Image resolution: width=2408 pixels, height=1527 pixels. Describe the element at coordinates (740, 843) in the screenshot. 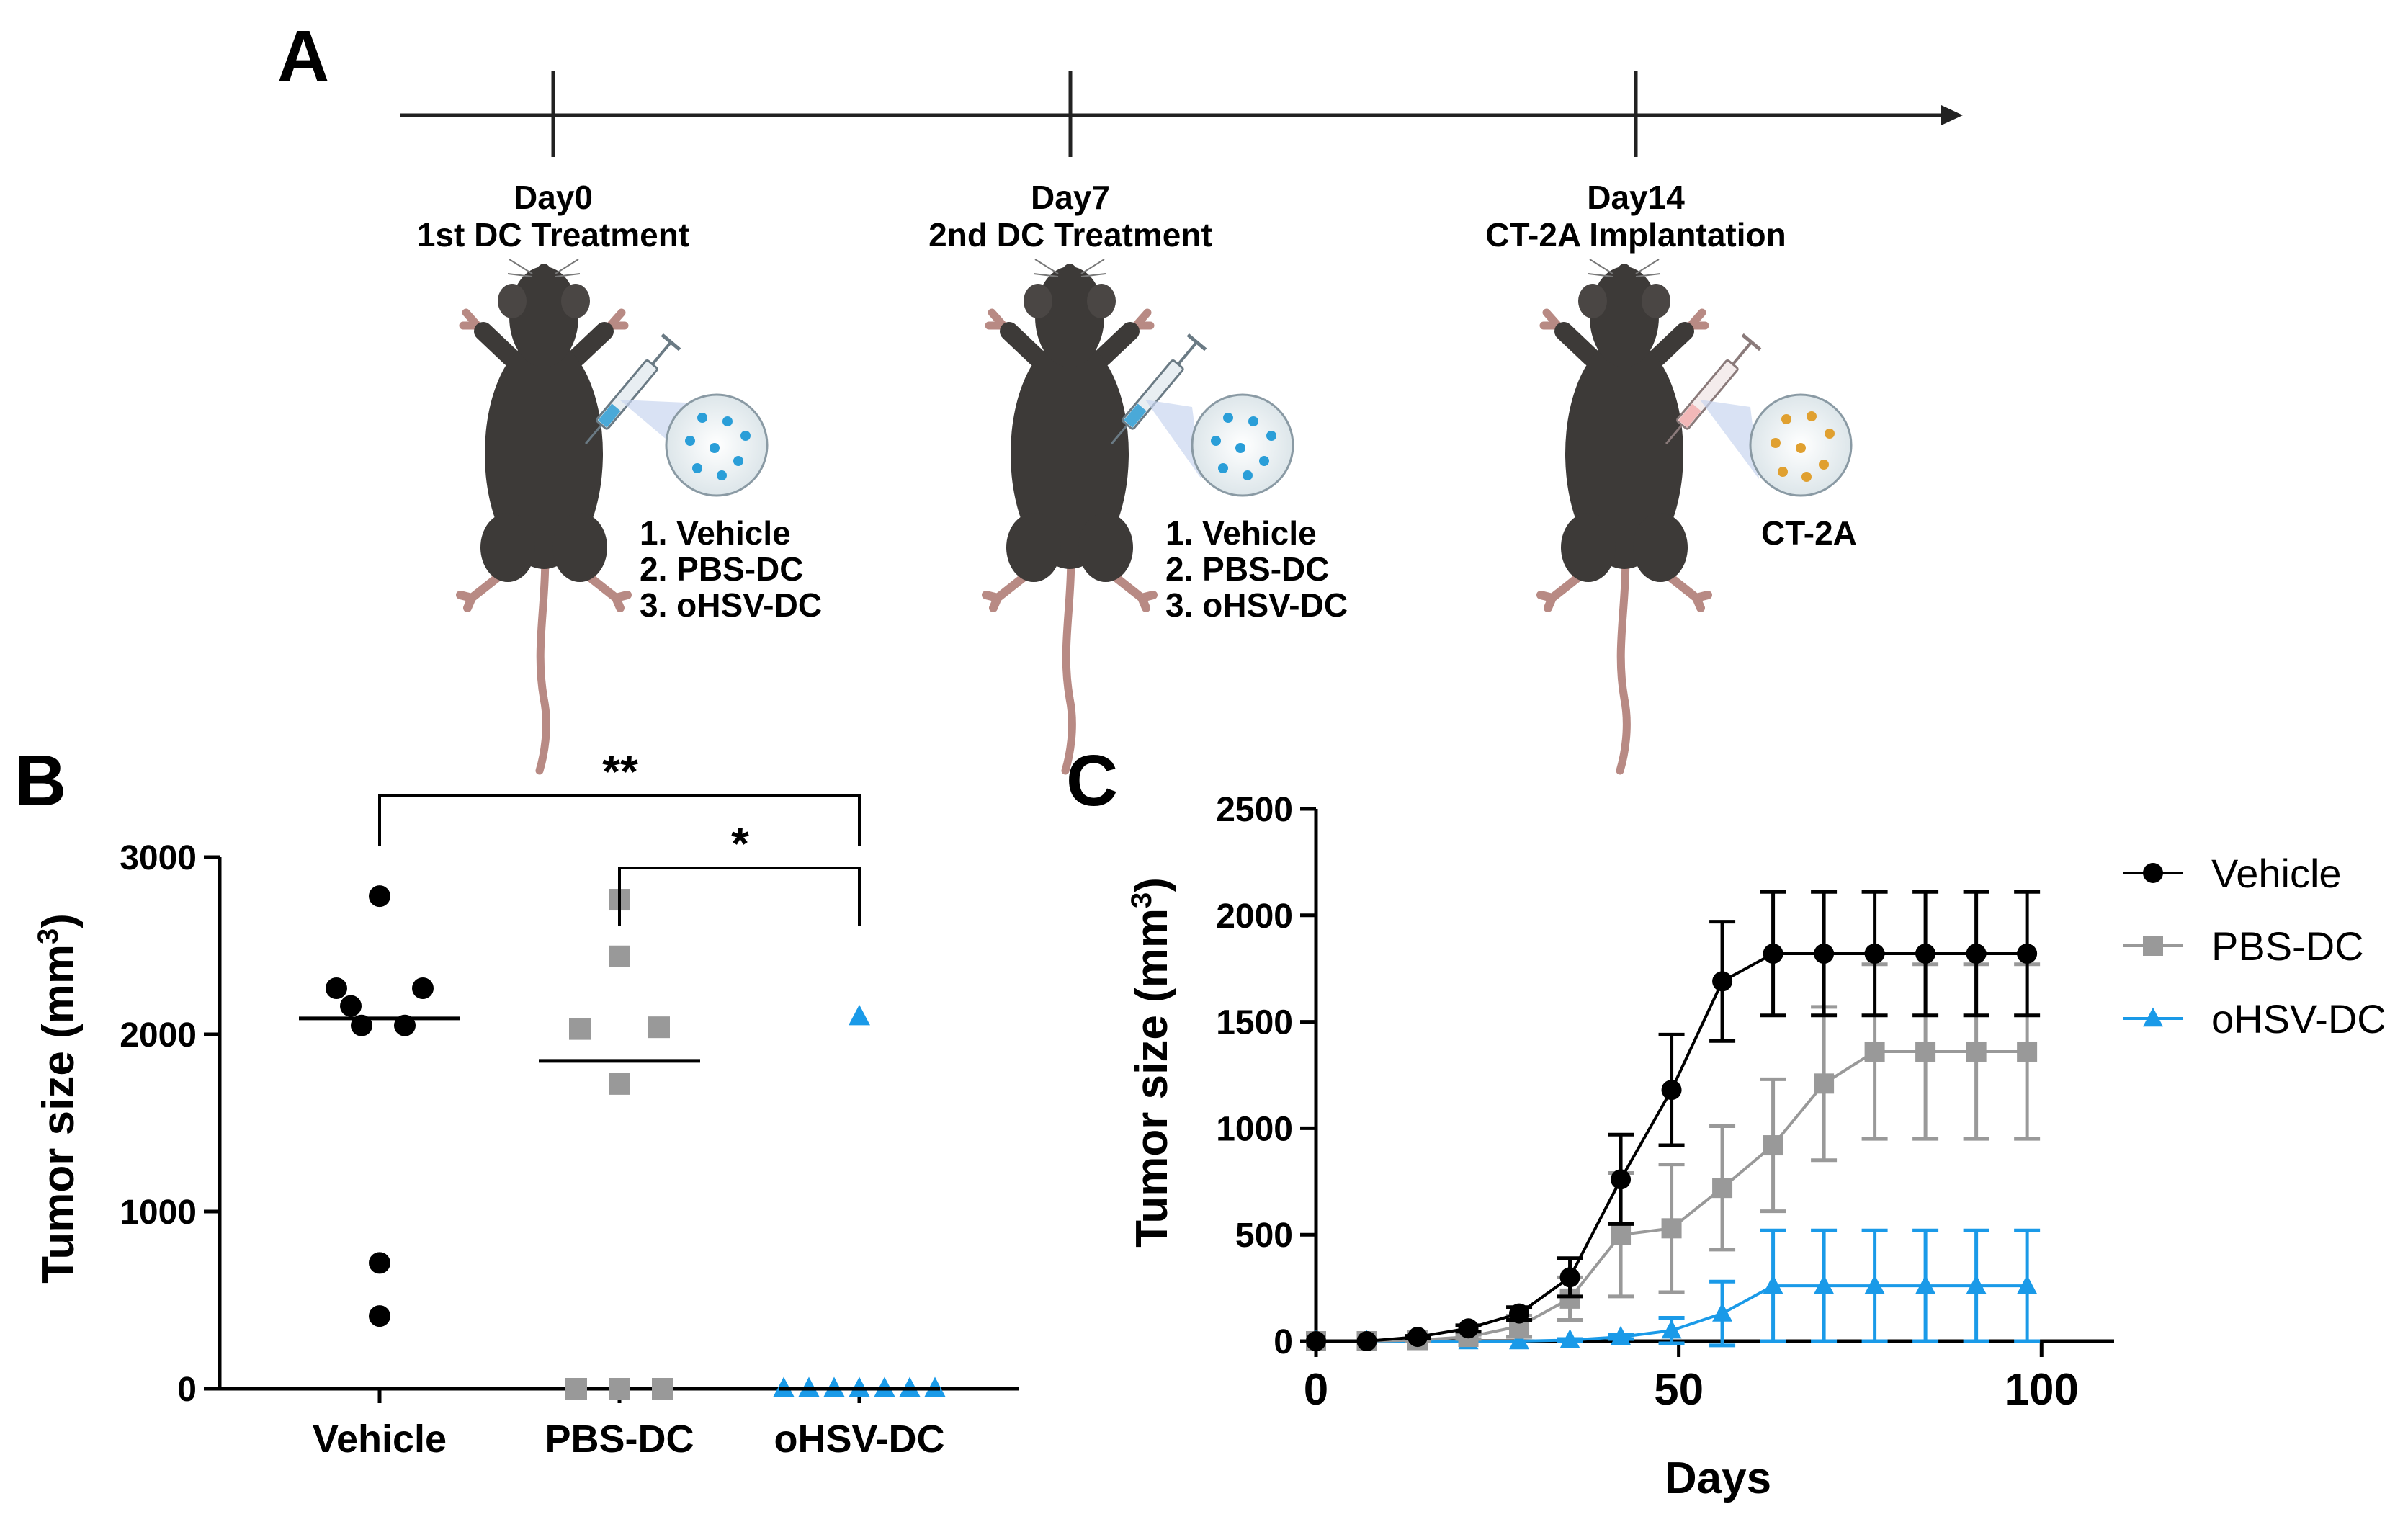

I see `significance-label: *` at that location.